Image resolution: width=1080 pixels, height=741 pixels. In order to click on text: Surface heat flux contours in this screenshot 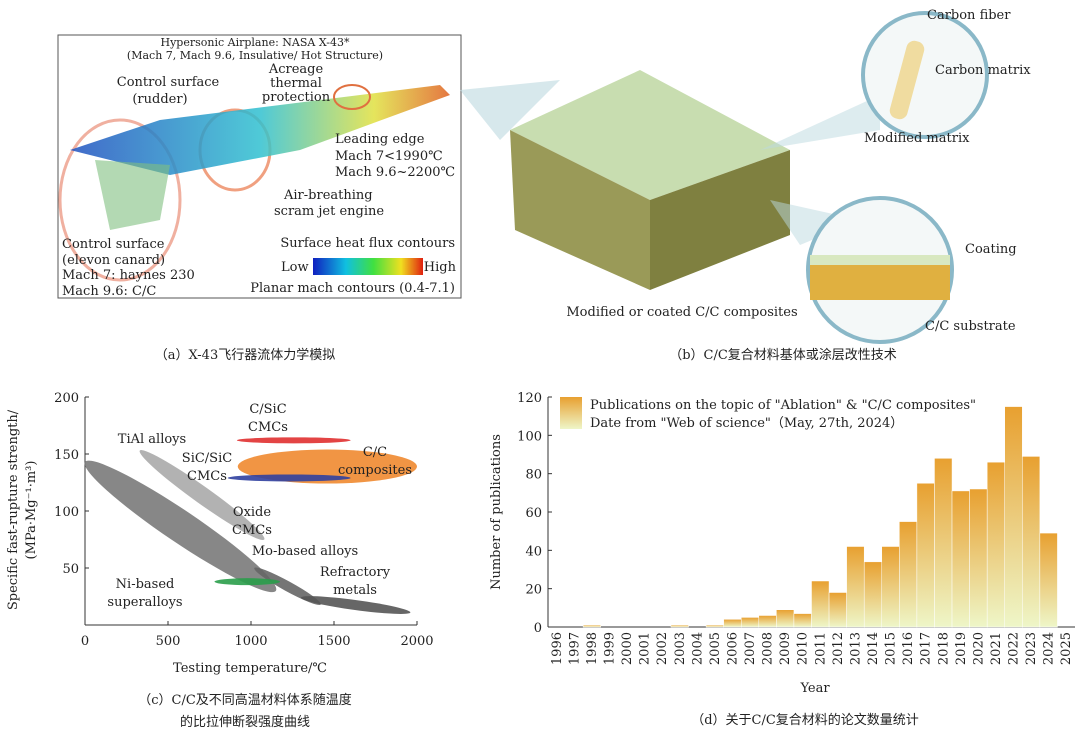, I will do `click(367, 243)`.